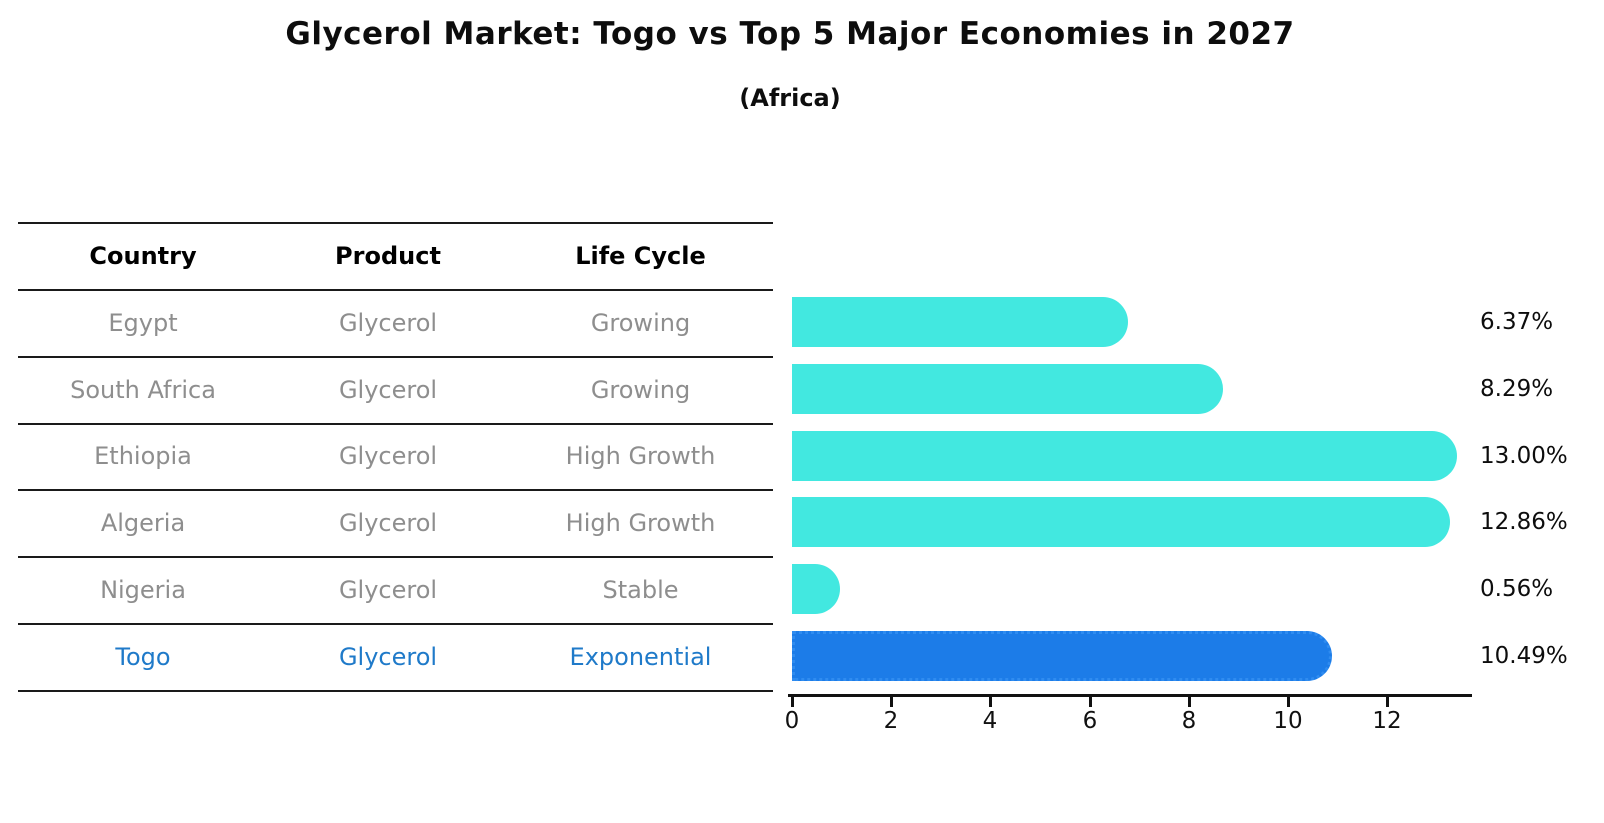 The height and width of the screenshot is (823, 1604). Describe the element at coordinates (640, 656) in the screenshot. I see `cell-life-cycle: Exponential` at that location.